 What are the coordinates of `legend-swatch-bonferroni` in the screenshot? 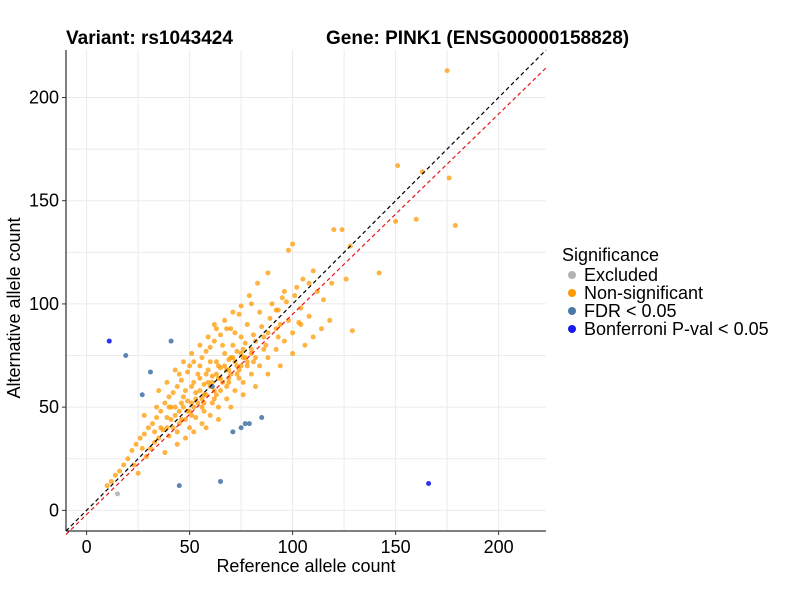 It's located at (572, 329).